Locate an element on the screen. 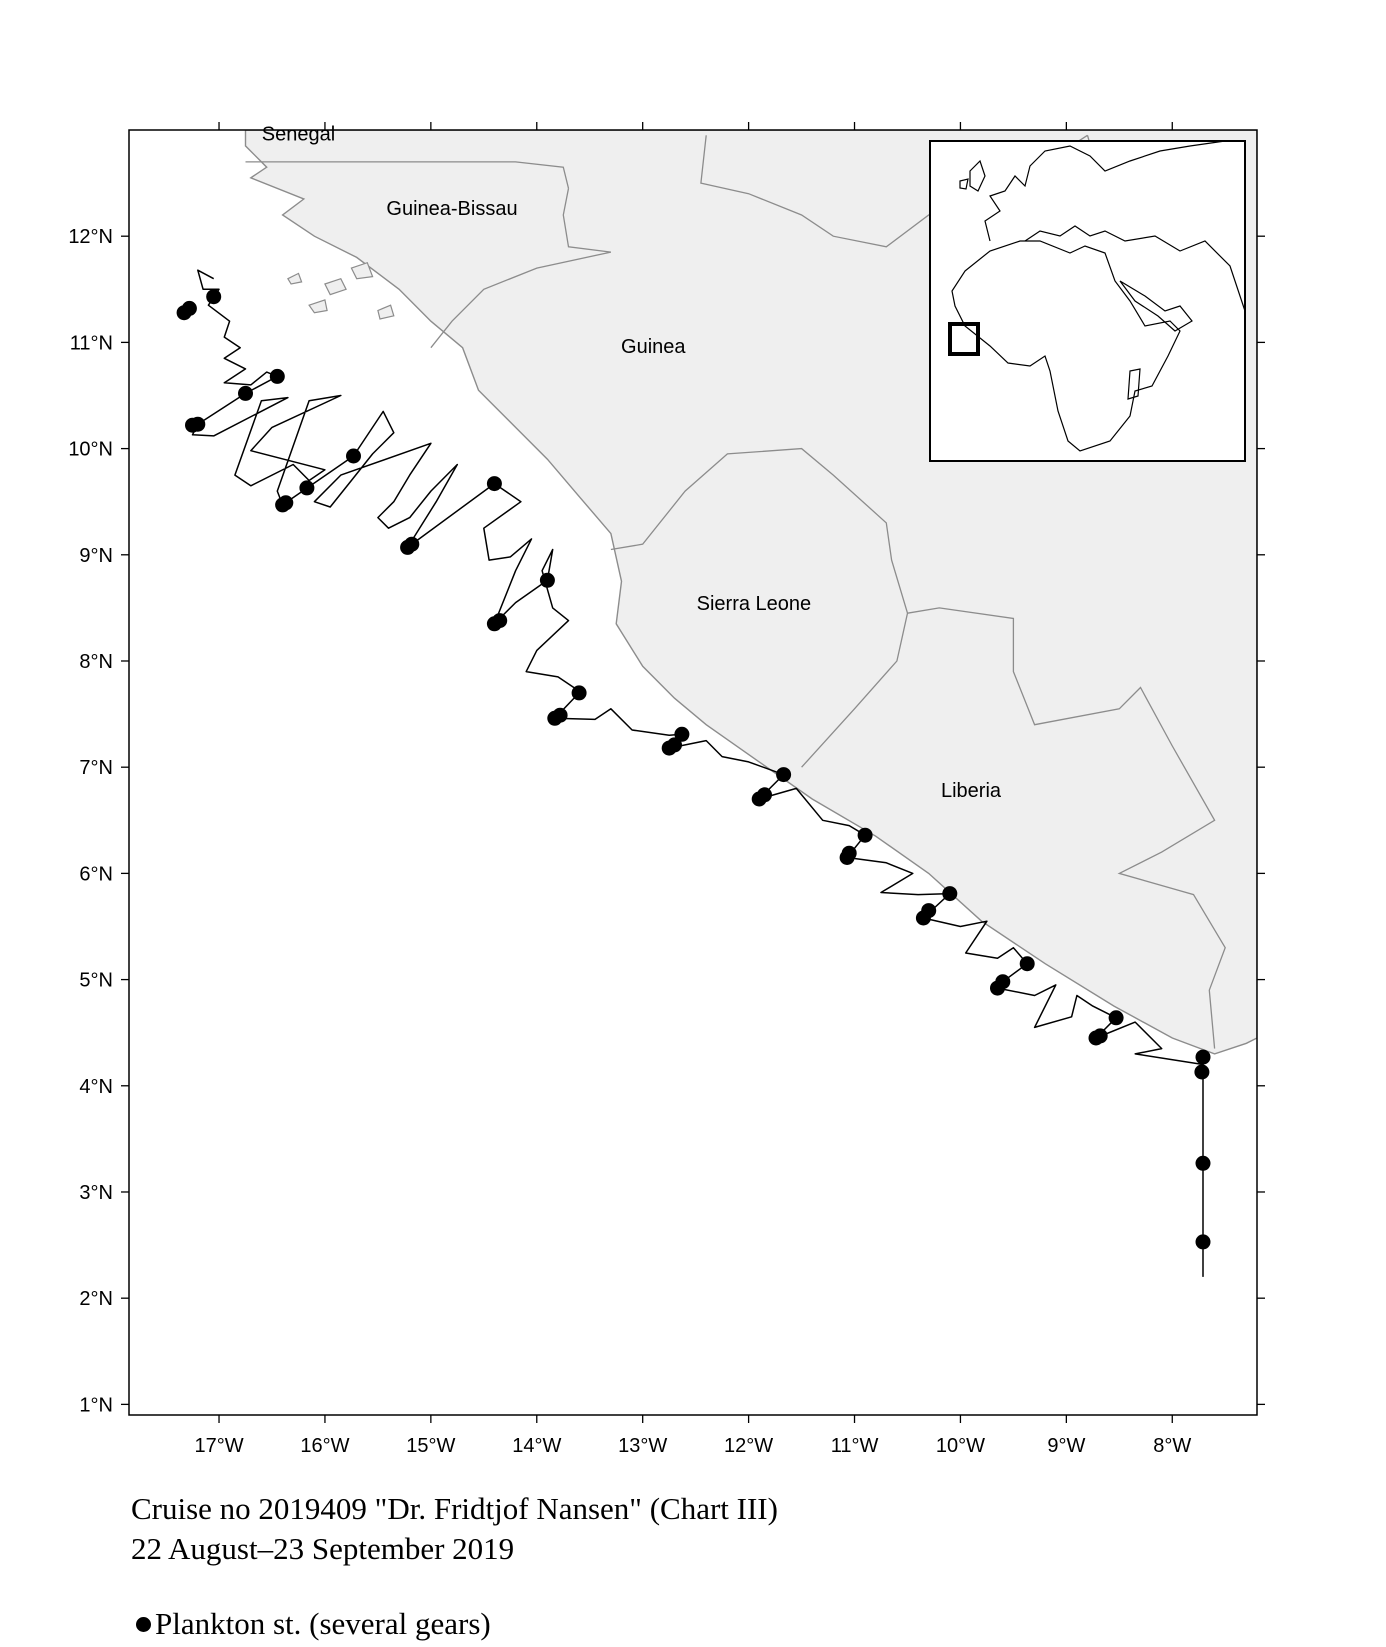 This screenshot has width=1386, height=1647. lat-tick-label: 2°N is located at coordinates (96, 1299).